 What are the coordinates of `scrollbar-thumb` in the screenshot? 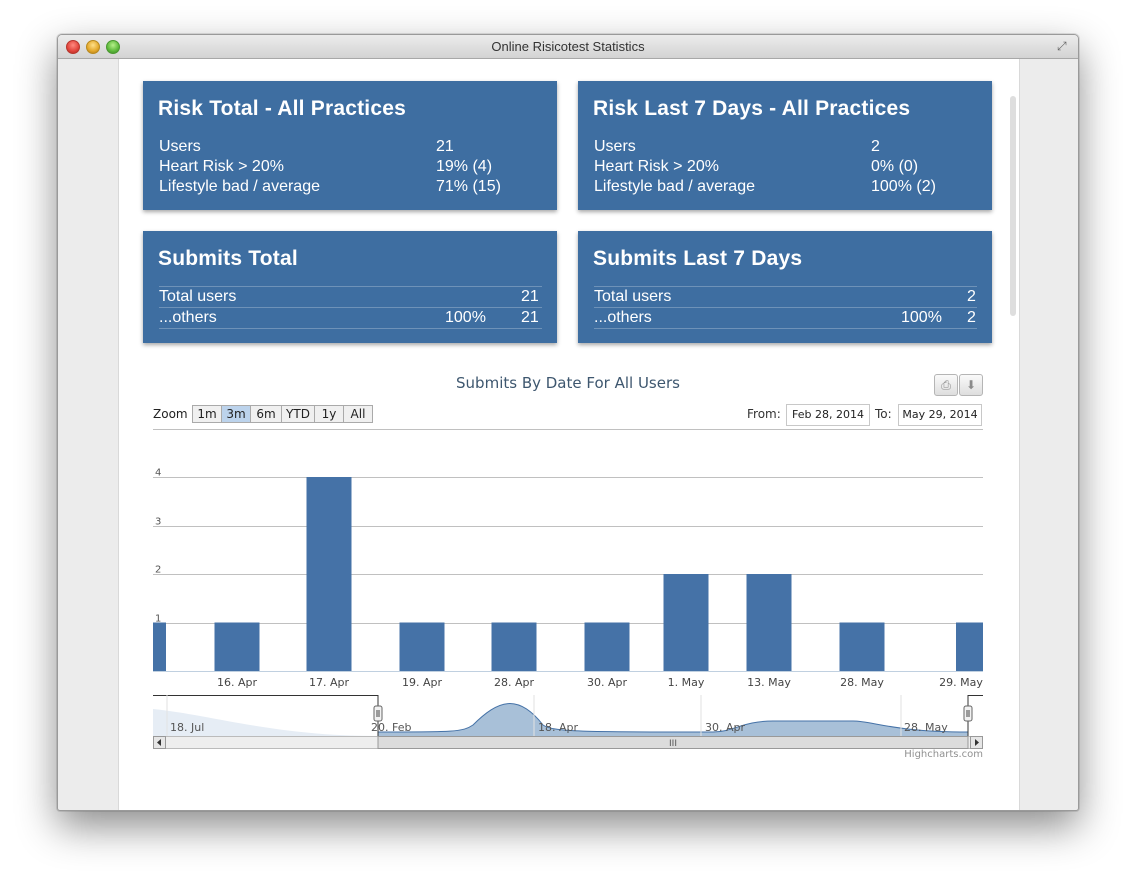 It's located at (673, 742).